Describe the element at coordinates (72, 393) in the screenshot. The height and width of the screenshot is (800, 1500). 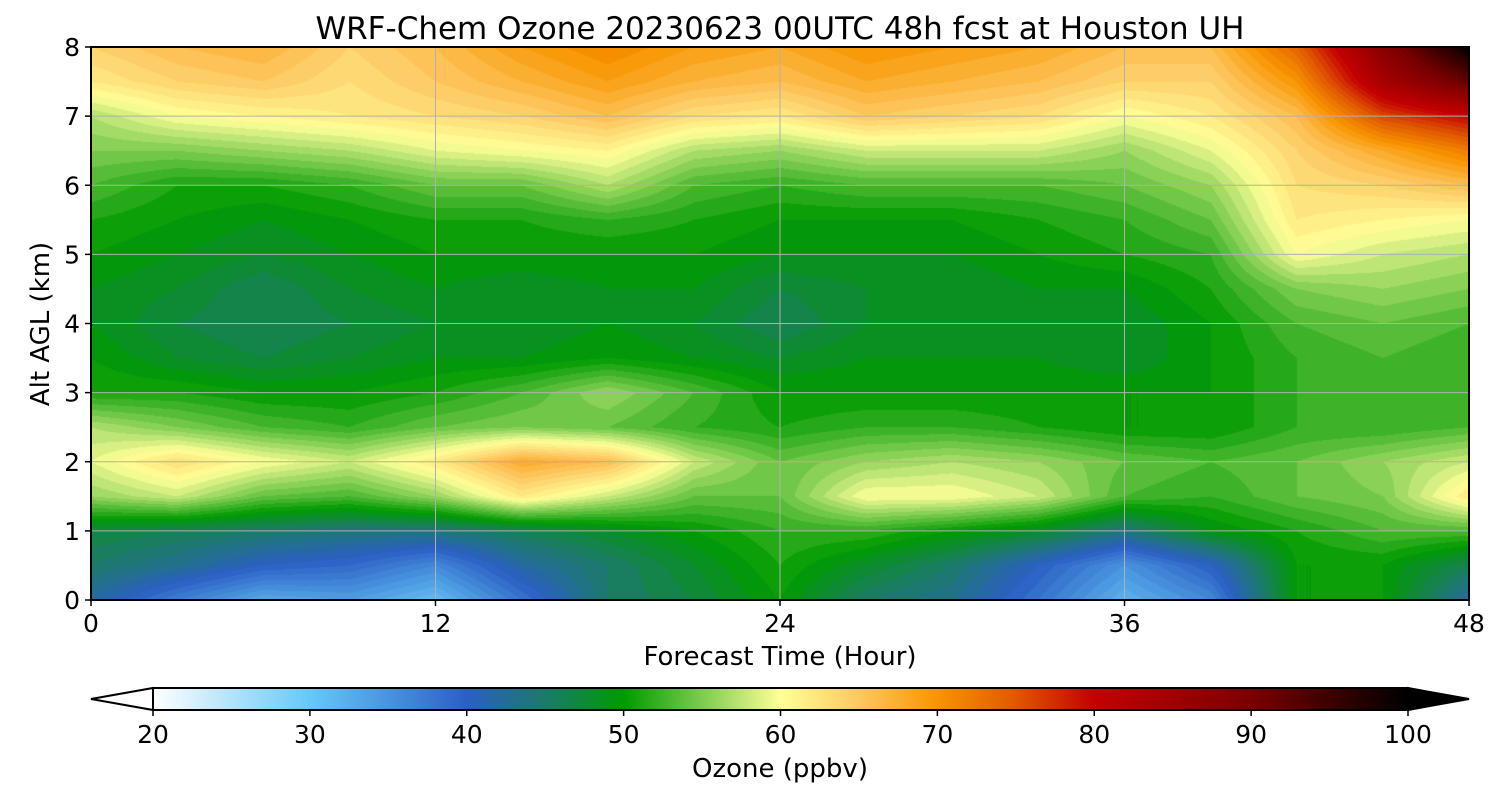
I see `y-tick-label: 3` at that location.